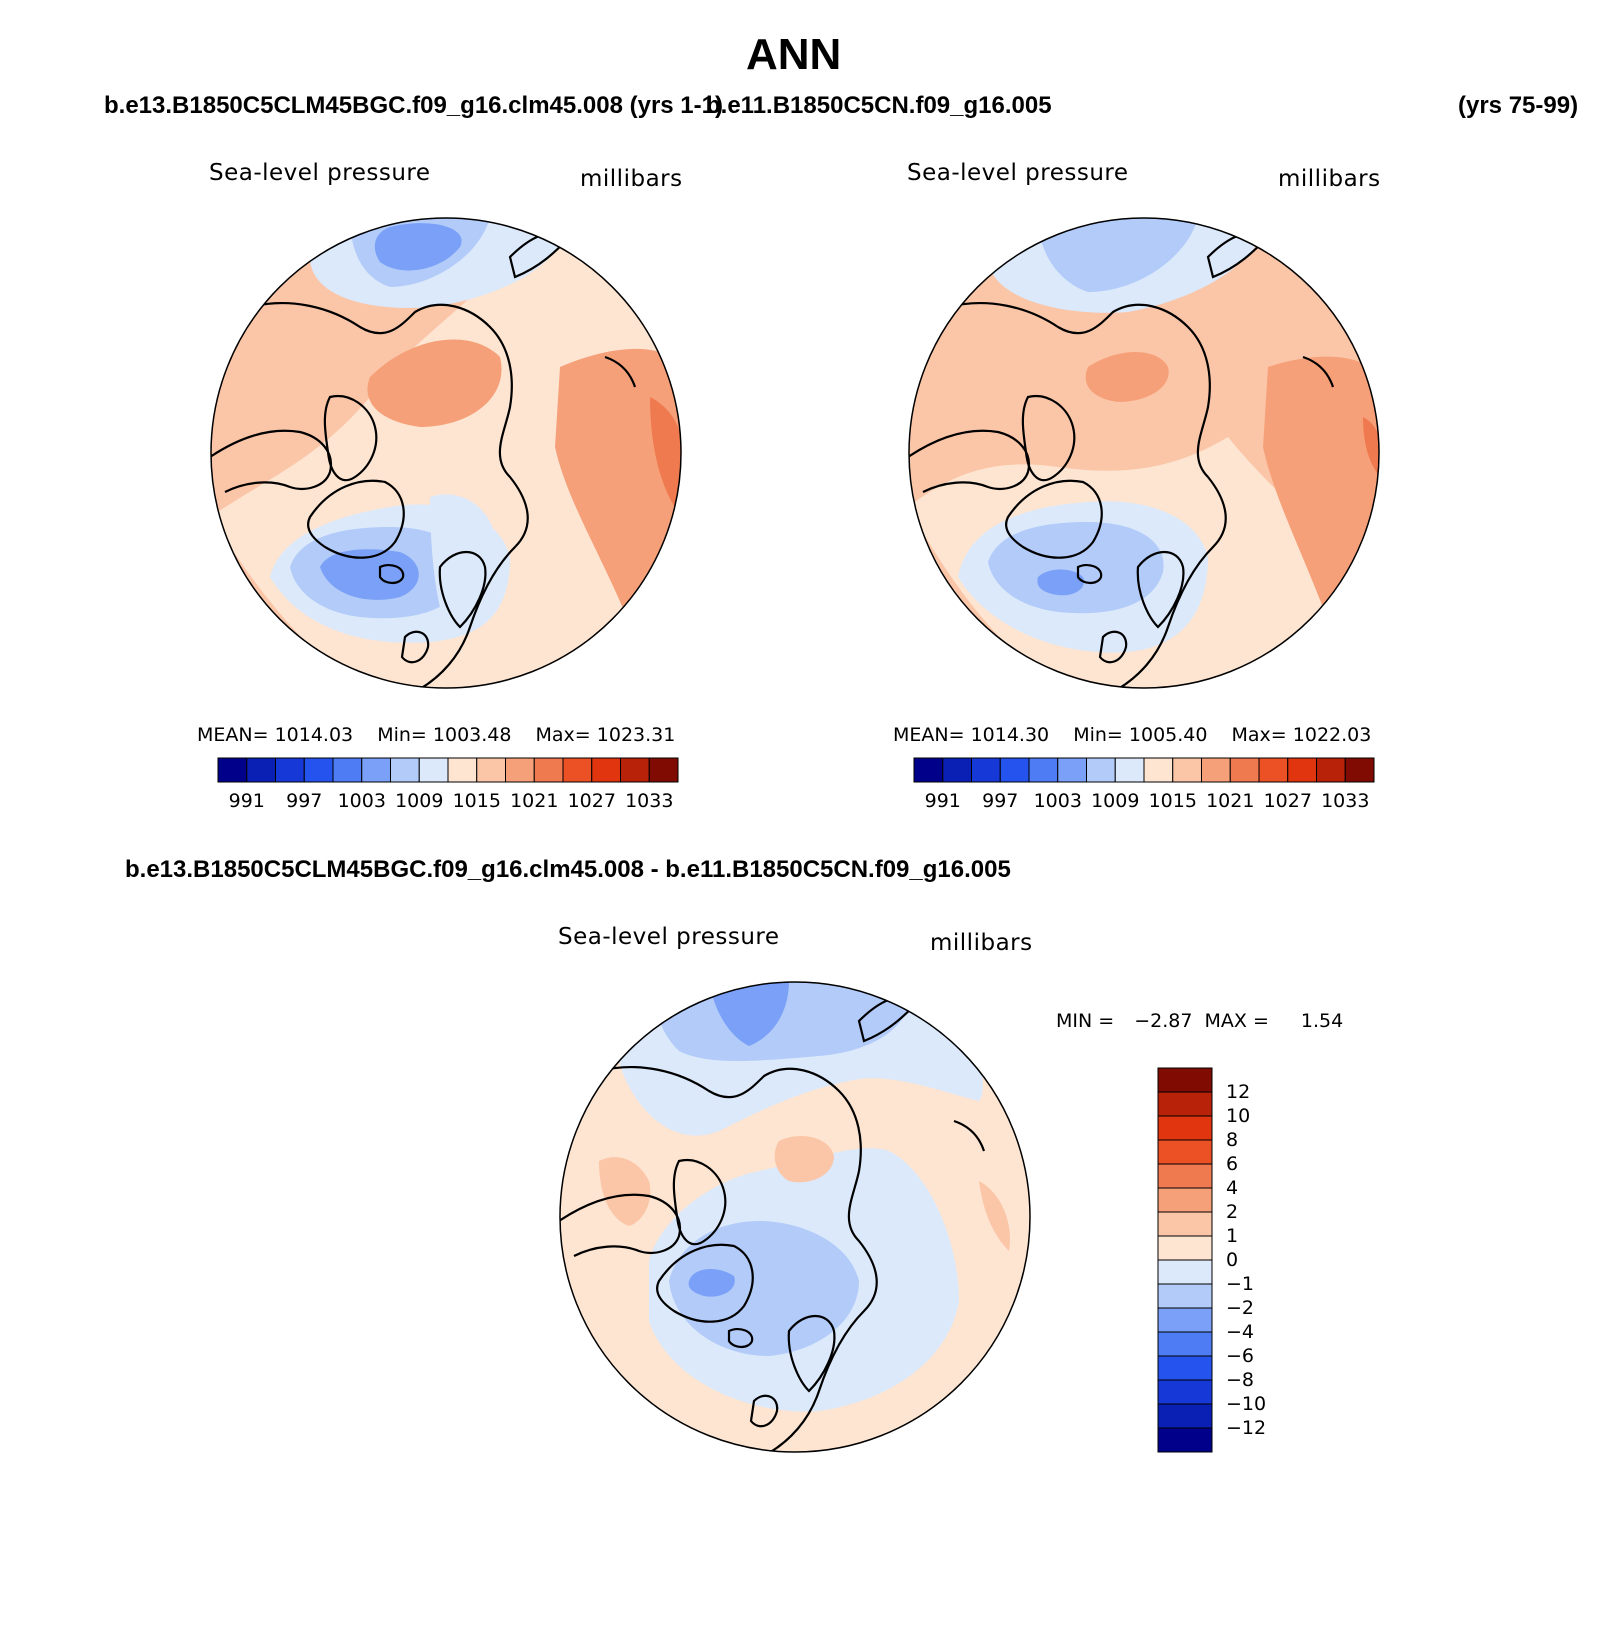  Describe the element at coordinates (1085, 1021) in the screenshot. I see `diff-min-label: MIN =` at that location.